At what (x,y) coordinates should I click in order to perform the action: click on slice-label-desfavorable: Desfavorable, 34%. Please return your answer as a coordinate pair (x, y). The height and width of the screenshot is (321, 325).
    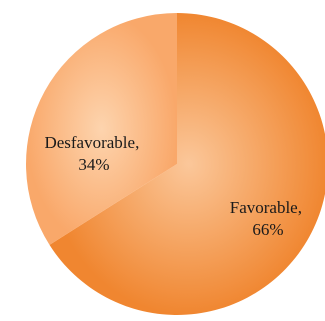
    Looking at the image, I should click on (93, 153).